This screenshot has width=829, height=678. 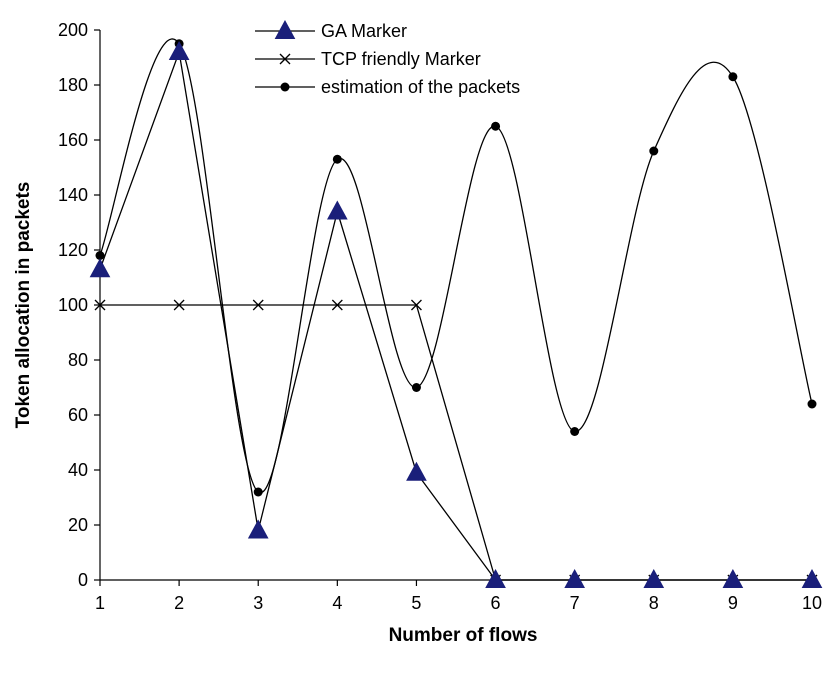 What do you see at coordinates (73, 250) in the screenshot?
I see `y-tick-label: 120` at bounding box center [73, 250].